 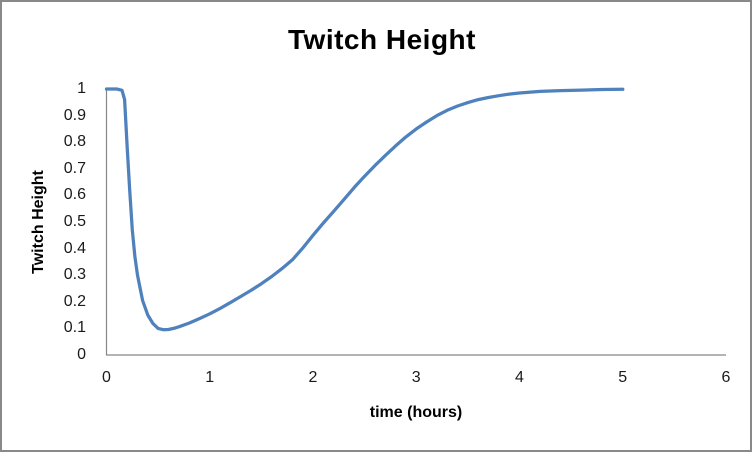 I want to click on x-tick-label: 5, so click(x=623, y=377).